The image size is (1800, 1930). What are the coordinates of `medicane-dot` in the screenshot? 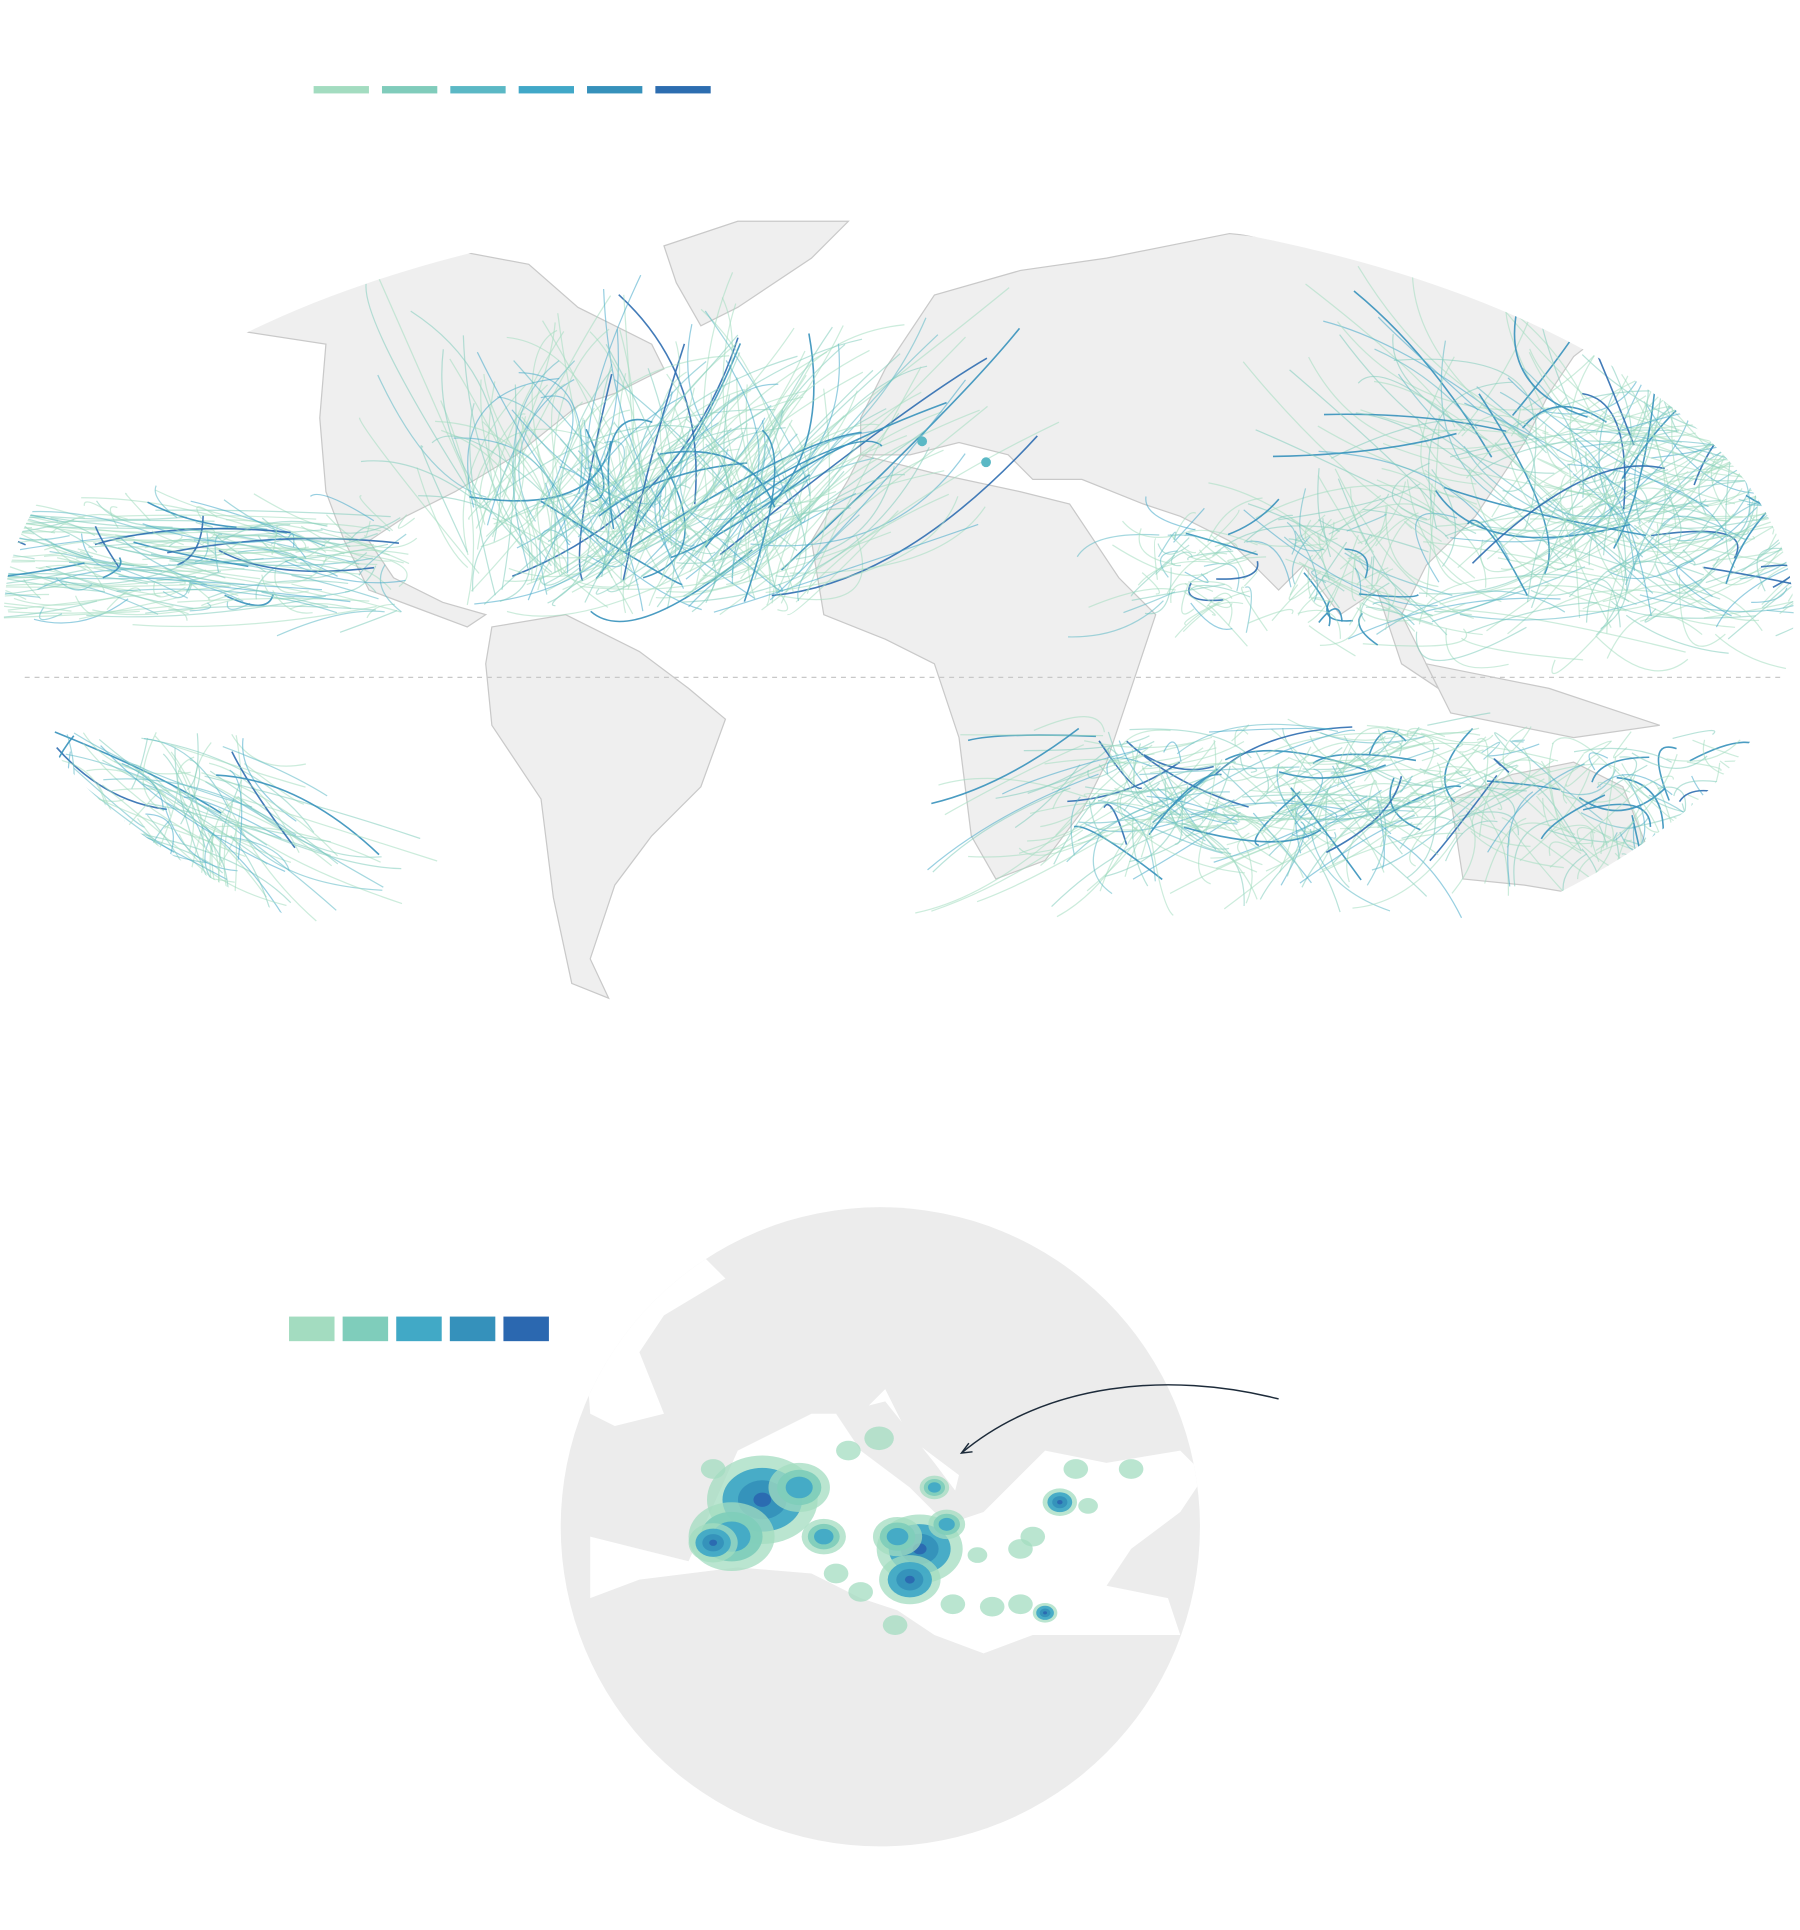 It's located at (986, 462).